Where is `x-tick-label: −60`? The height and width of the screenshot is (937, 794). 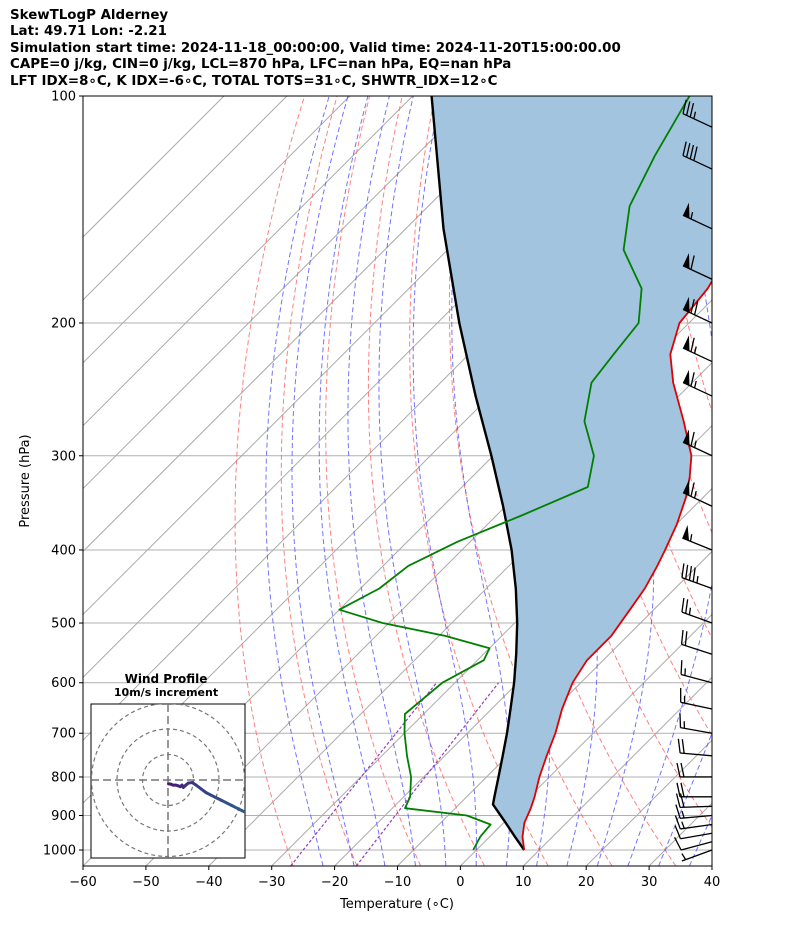
x-tick-label: −60 is located at coordinates (82, 882).